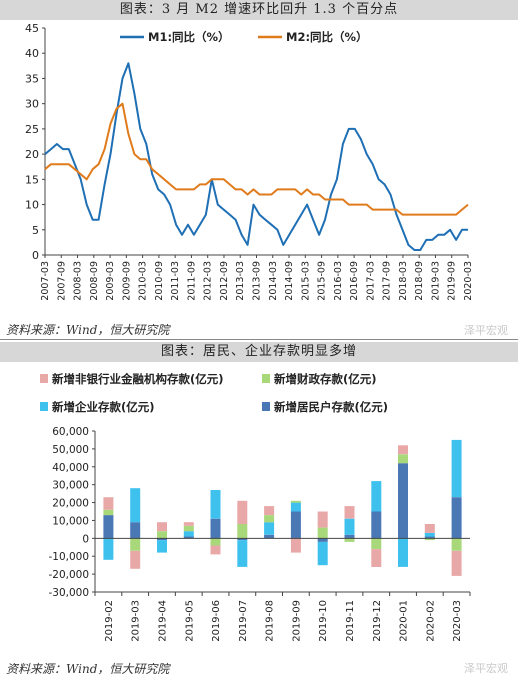 Image resolution: width=518 pixels, height=681 pixels. I want to click on chart2-x-tick-label: 2019-02, so click(109, 621).